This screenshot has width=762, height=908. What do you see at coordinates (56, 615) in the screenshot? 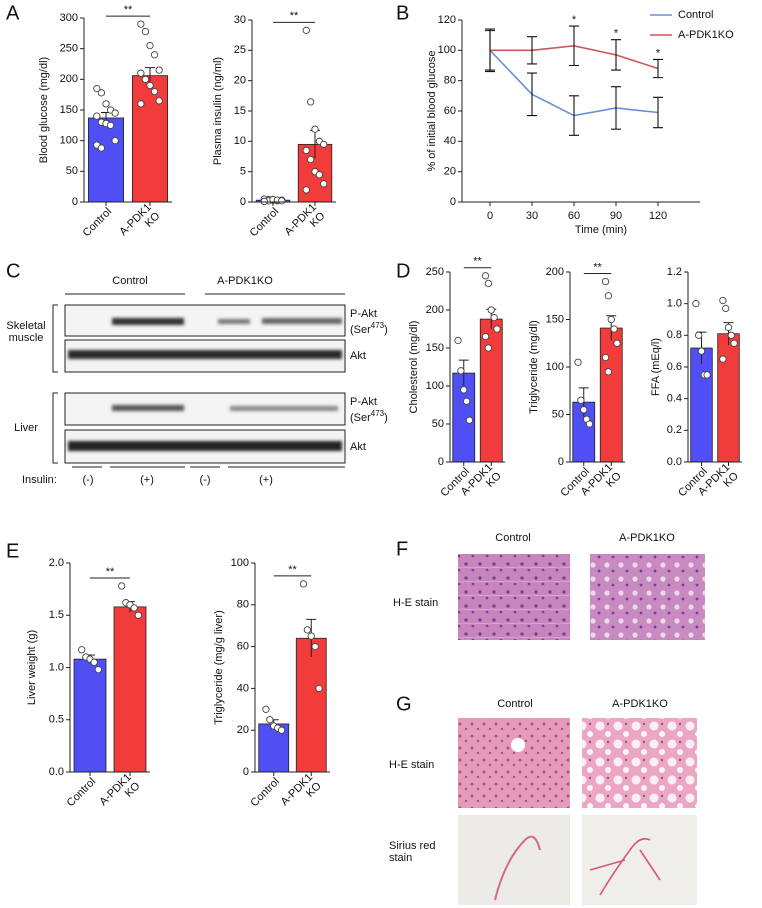
I see `y-tick-label: 1.5` at bounding box center [56, 615].